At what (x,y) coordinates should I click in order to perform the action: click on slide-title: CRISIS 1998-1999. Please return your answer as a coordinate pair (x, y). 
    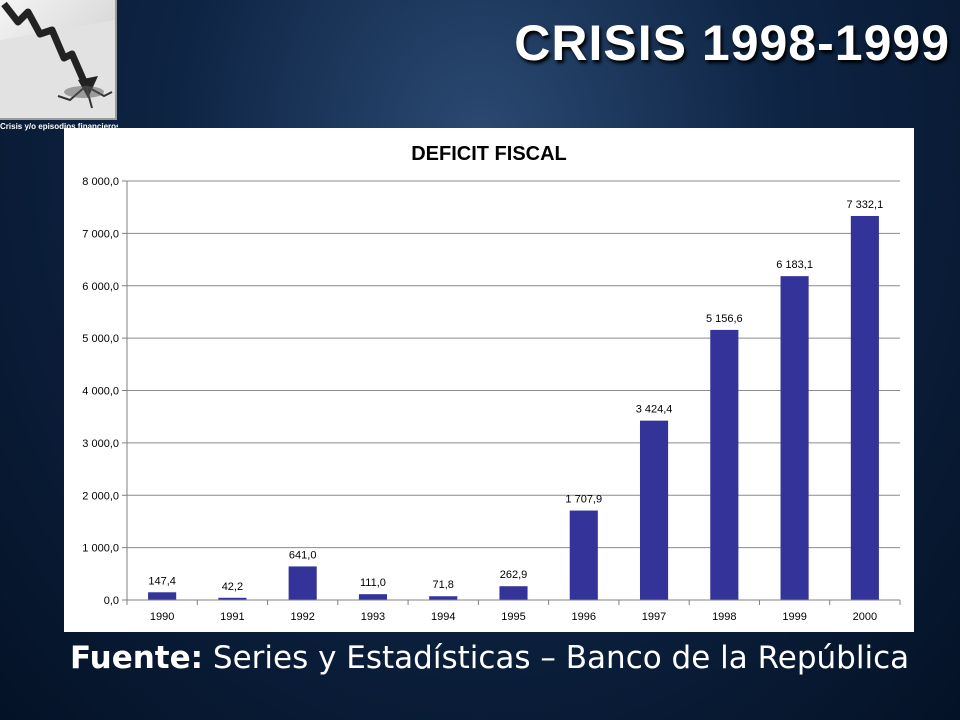
    Looking at the image, I should click on (732, 43).